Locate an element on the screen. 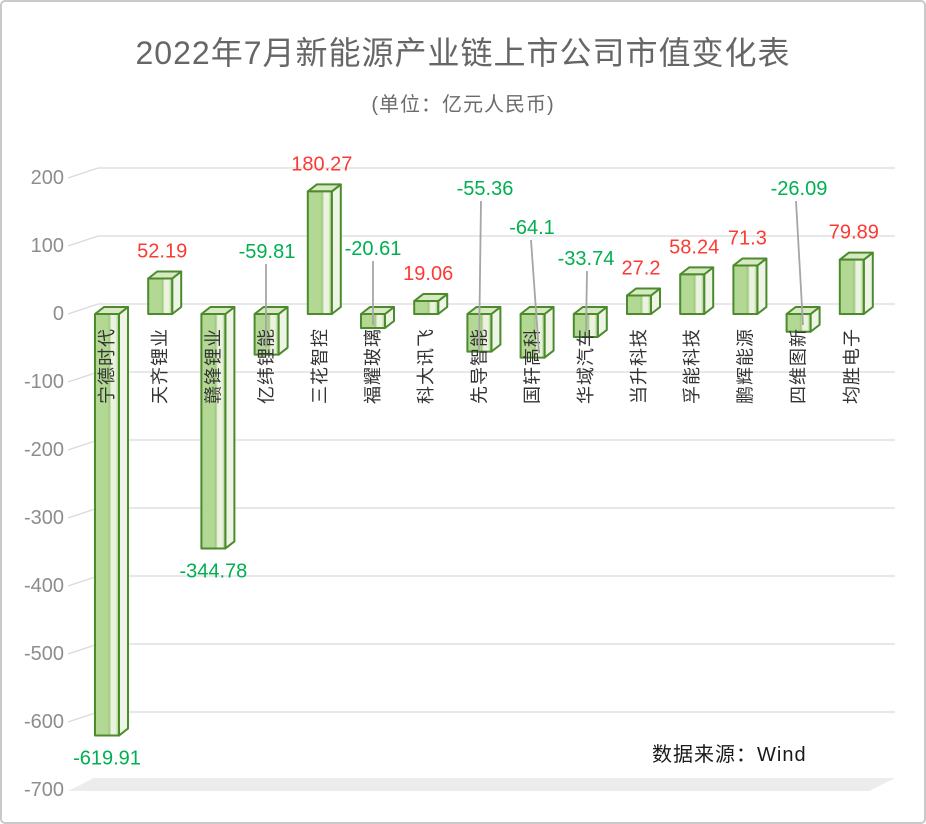 Image resolution: width=926 pixels, height=824 pixels. category-label: 宁德时代 is located at coordinates (107, 366).